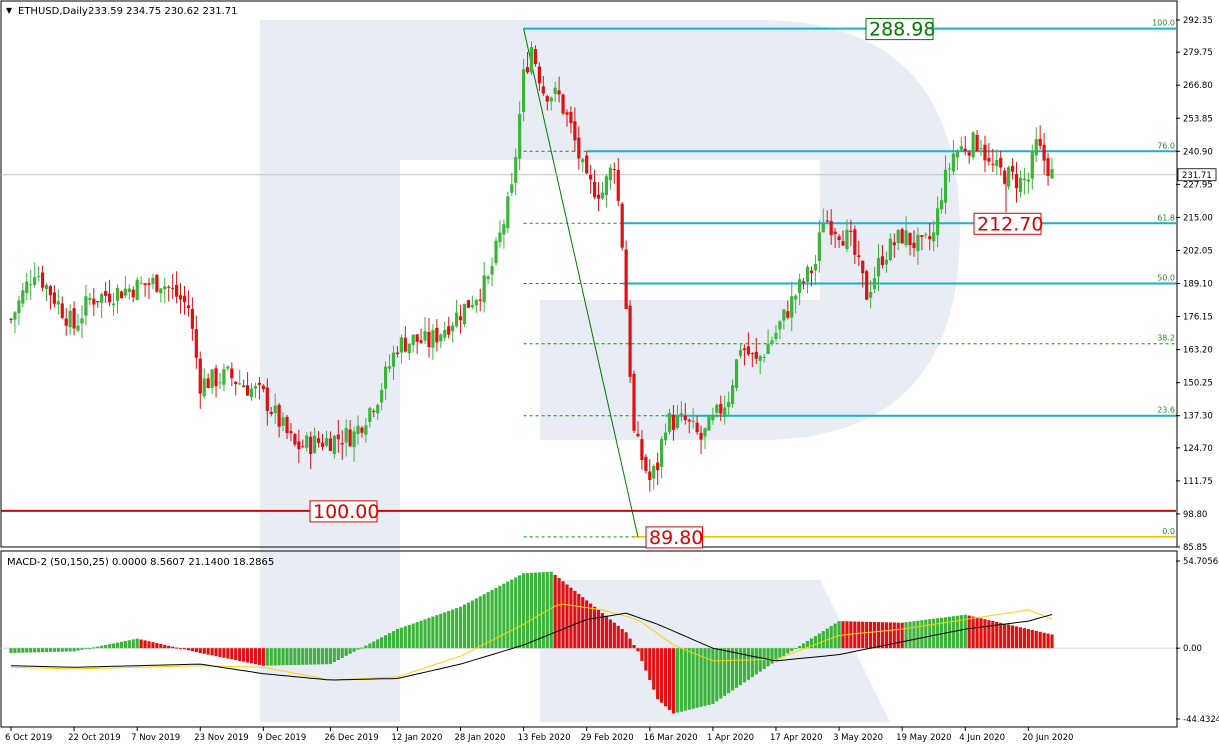 The image size is (1219, 747). What do you see at coordinates (858, 738) in the screenshot?
I see `time-tick-label: 3 May 2020` at bounding box center [858, 738].